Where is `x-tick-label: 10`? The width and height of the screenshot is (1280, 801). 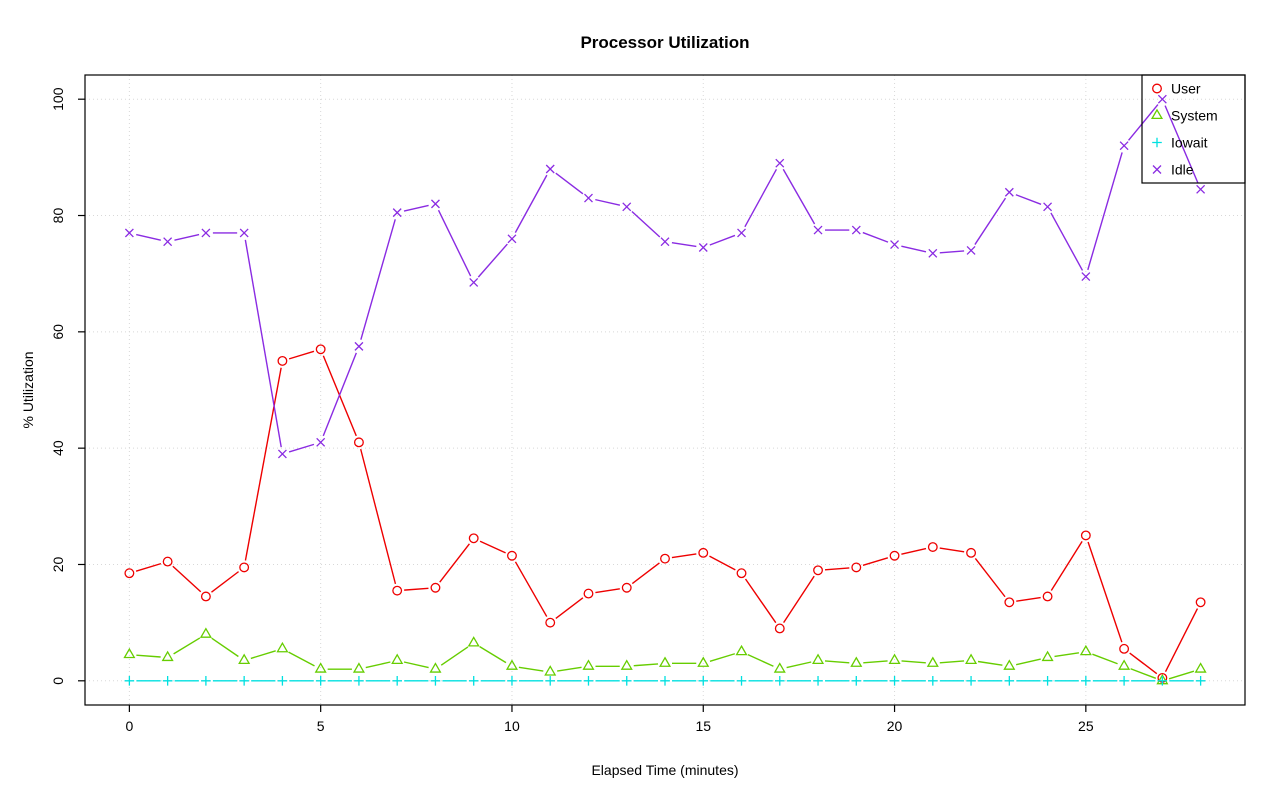 x-tick-label: 10 is located at coordinates (512, 726).